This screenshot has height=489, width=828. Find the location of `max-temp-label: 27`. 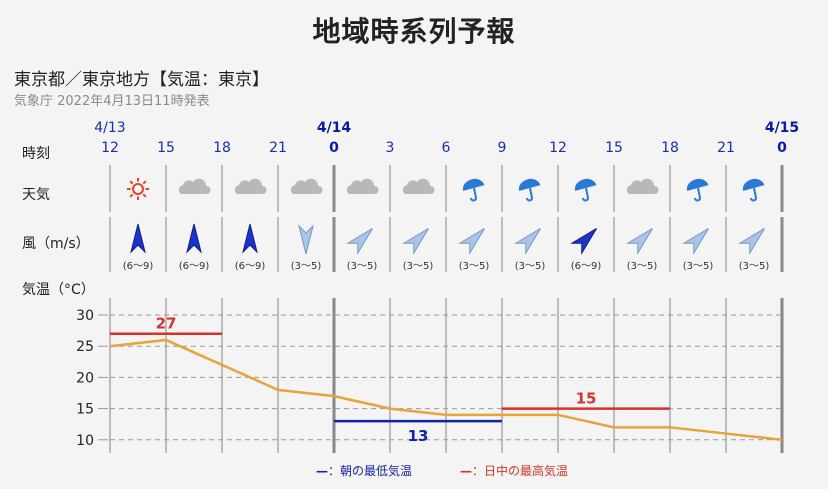

max-temp-label: 27 is located at coordinates (166, 324).